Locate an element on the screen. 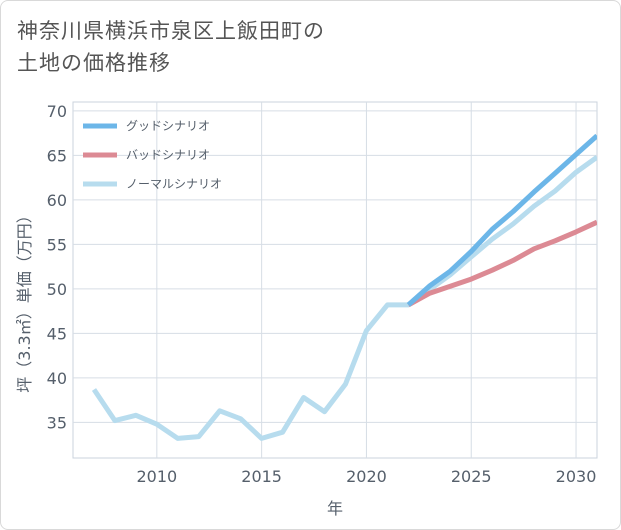 Image resolution: width=621 pixels, height=530 pixels. chart-title: 神奈川県横浜市泉区上飯田町の 土地の価格推移 is located at coordinates (171, 47).